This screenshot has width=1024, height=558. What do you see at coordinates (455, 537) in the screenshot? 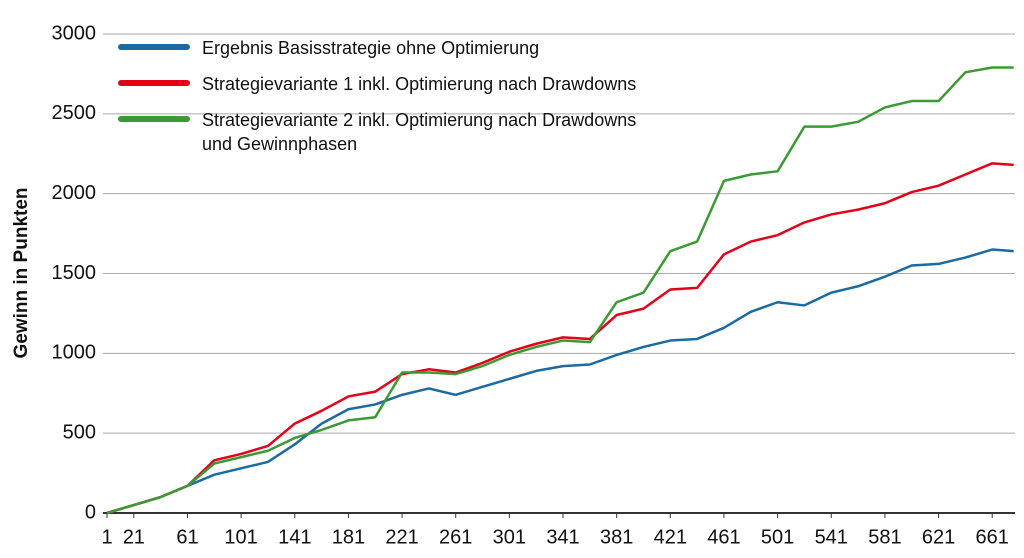
I see `x-tick-label: 261` at bounding box center [455, 537].